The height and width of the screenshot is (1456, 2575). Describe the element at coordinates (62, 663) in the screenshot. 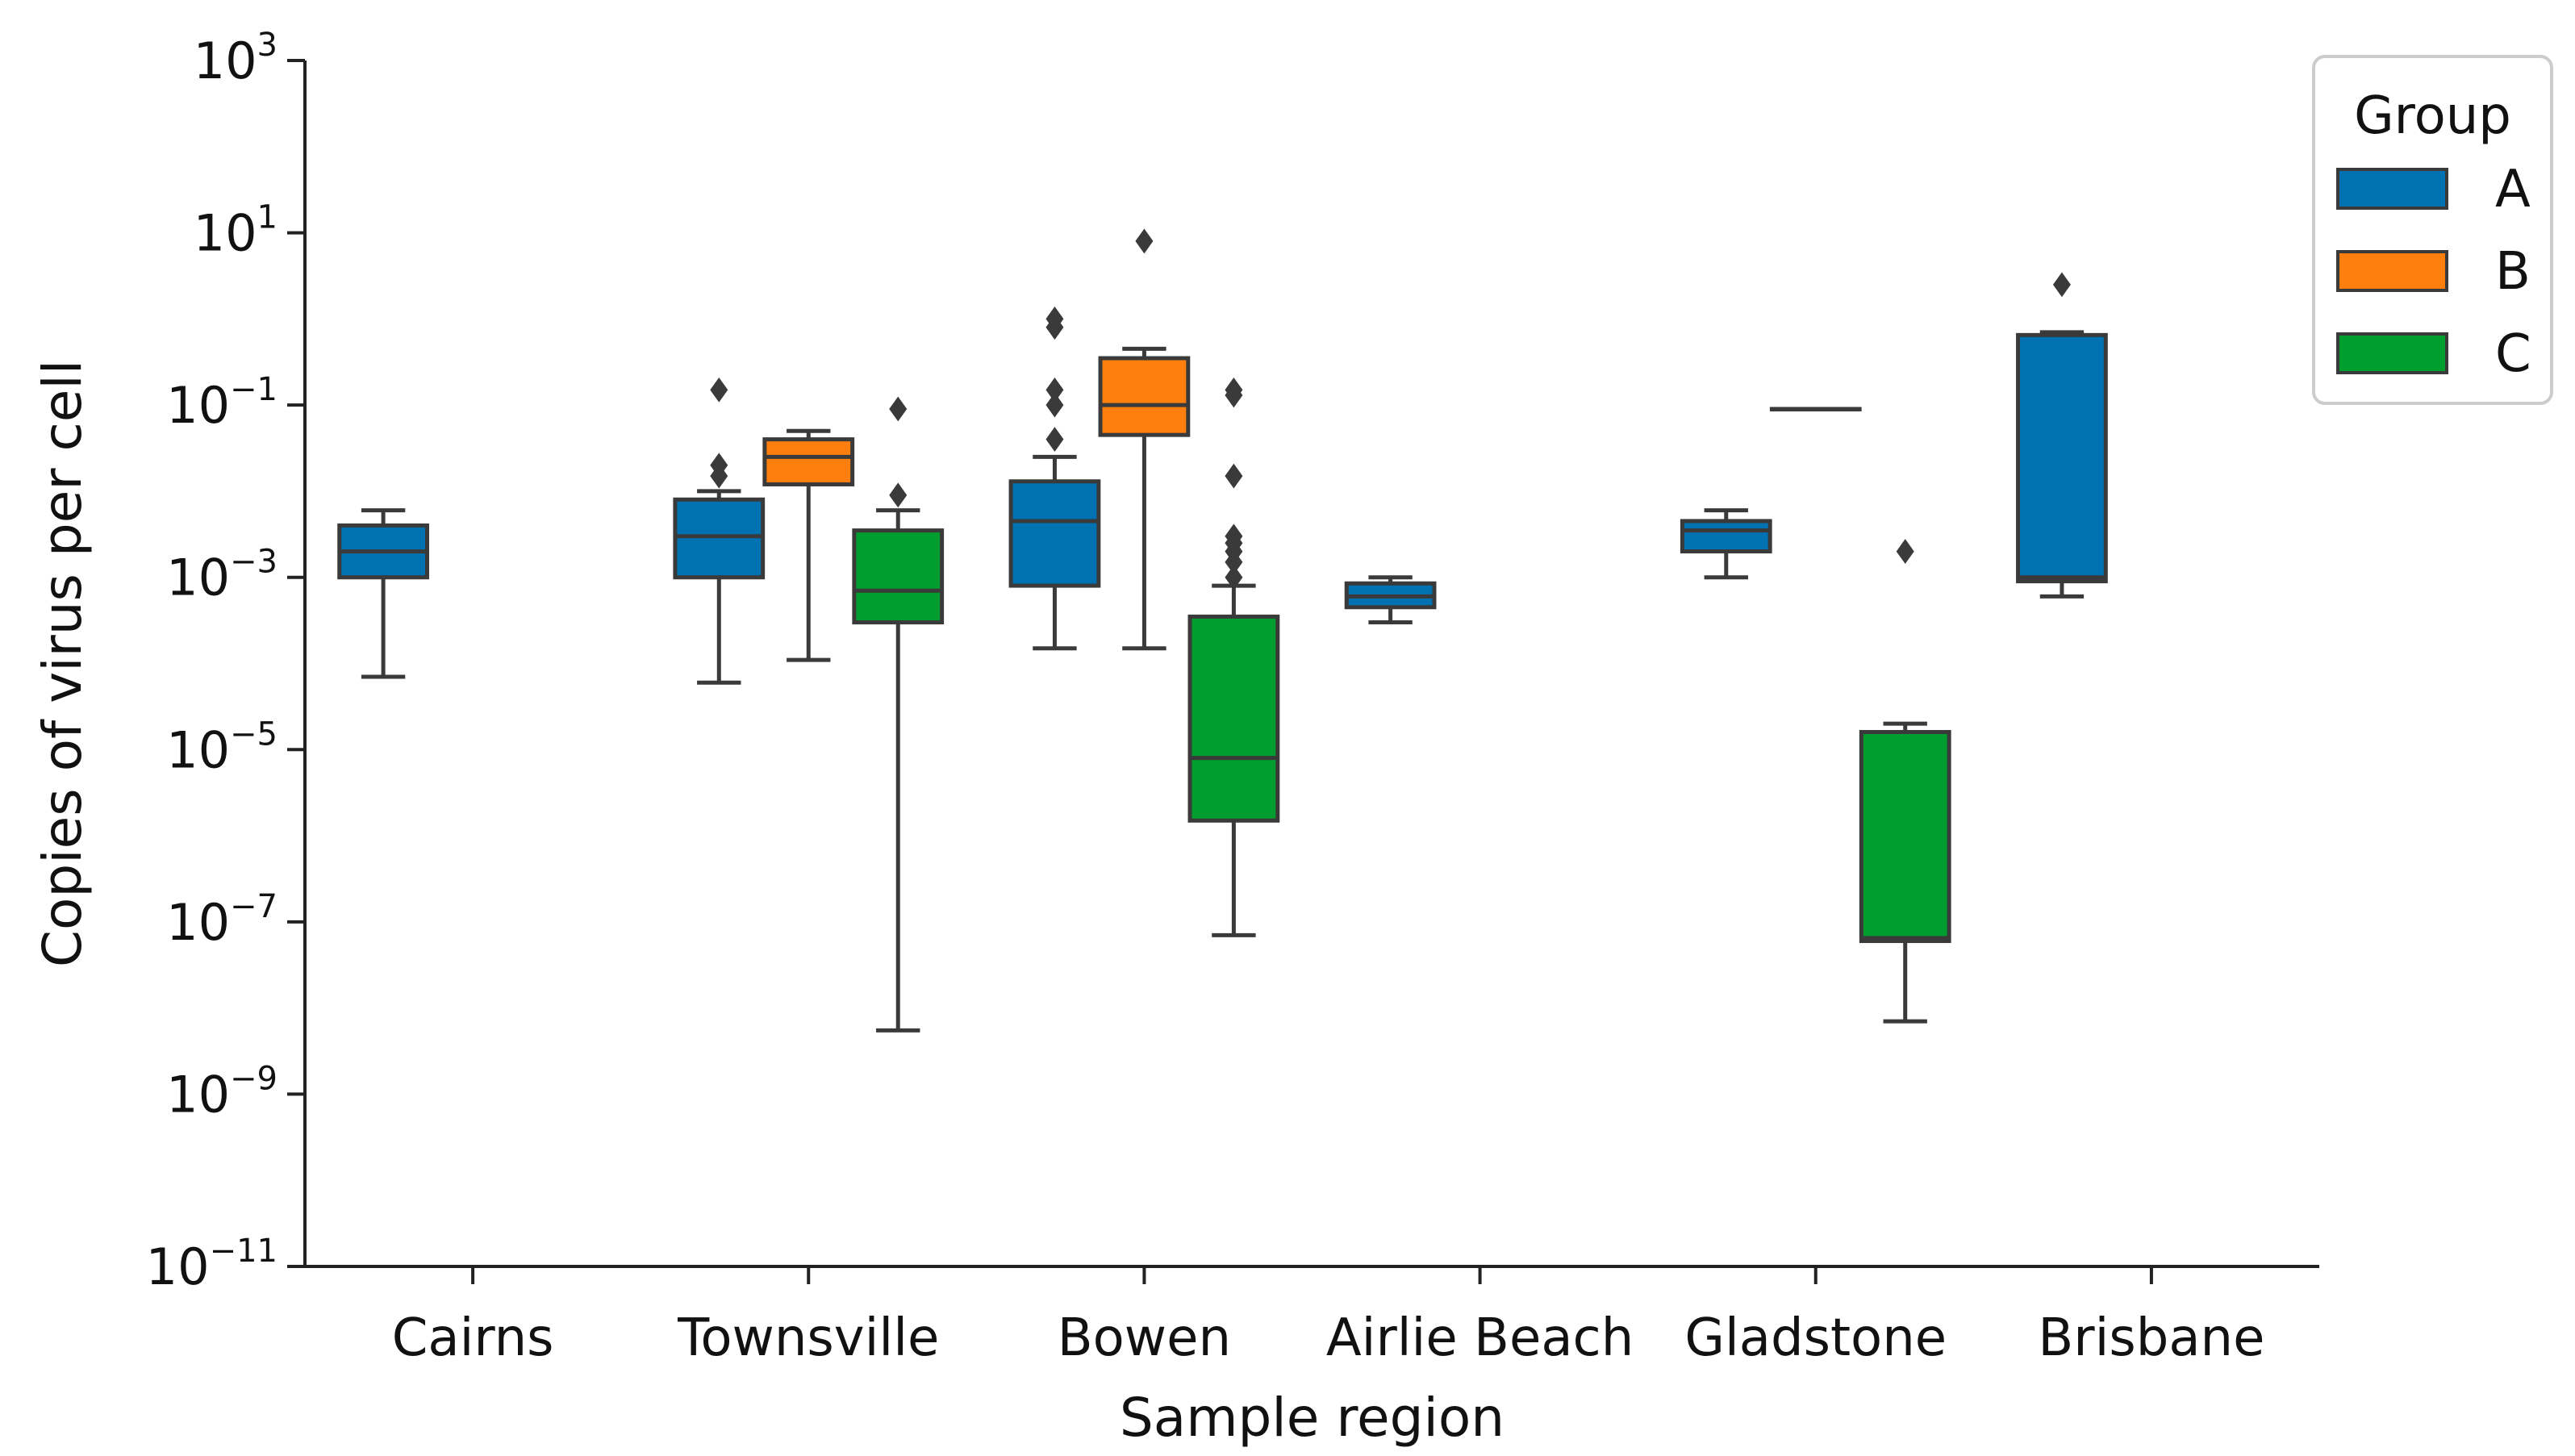

I see `y-axis-title: Copies of virus per cell` at that location.